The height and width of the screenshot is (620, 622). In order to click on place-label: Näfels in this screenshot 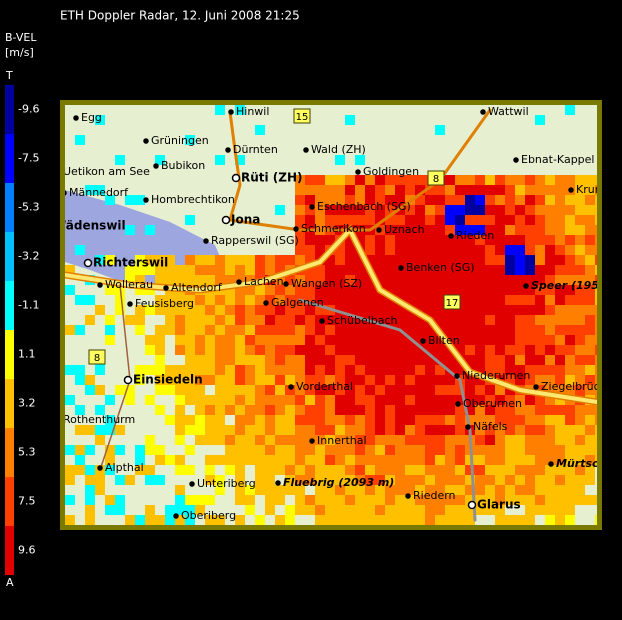, I will do `click(490, 426)`.